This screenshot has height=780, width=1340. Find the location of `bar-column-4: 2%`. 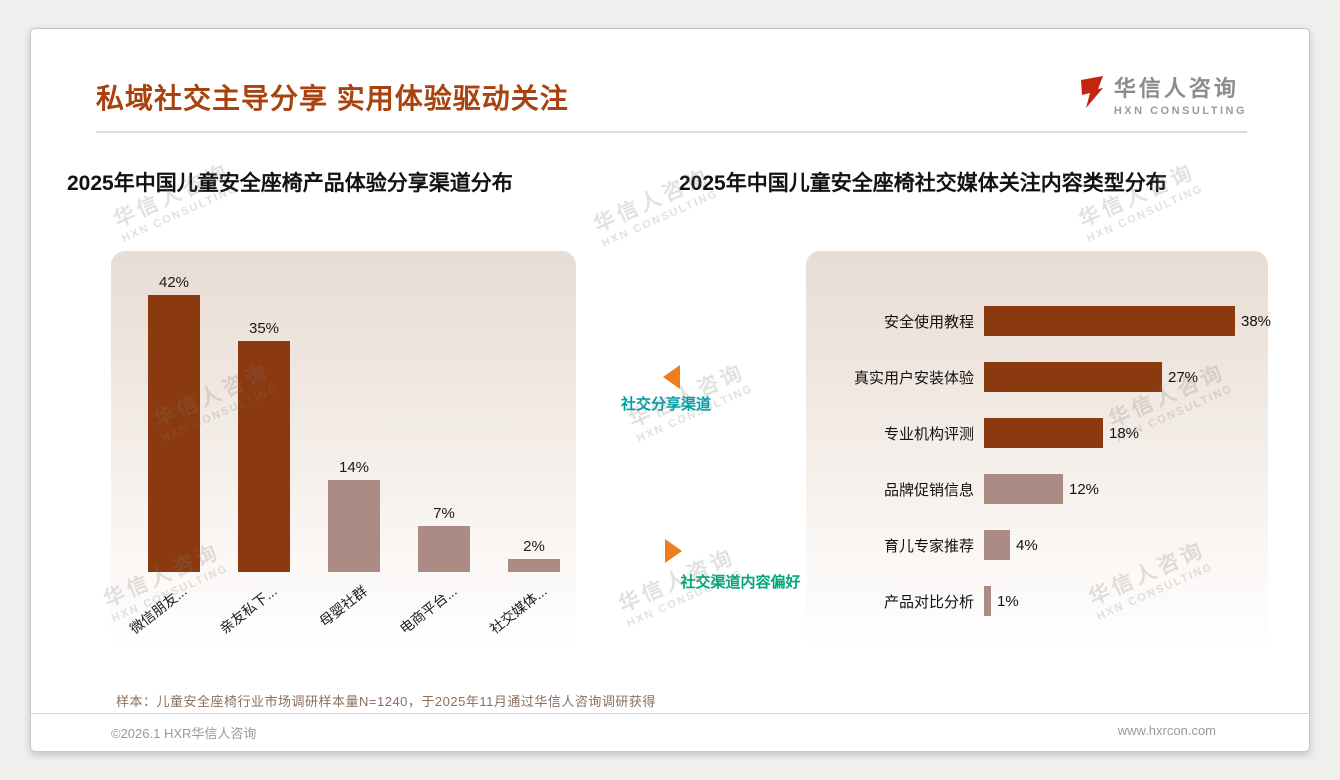

bar-column-4: 2% is located at coordinates (534, 555).